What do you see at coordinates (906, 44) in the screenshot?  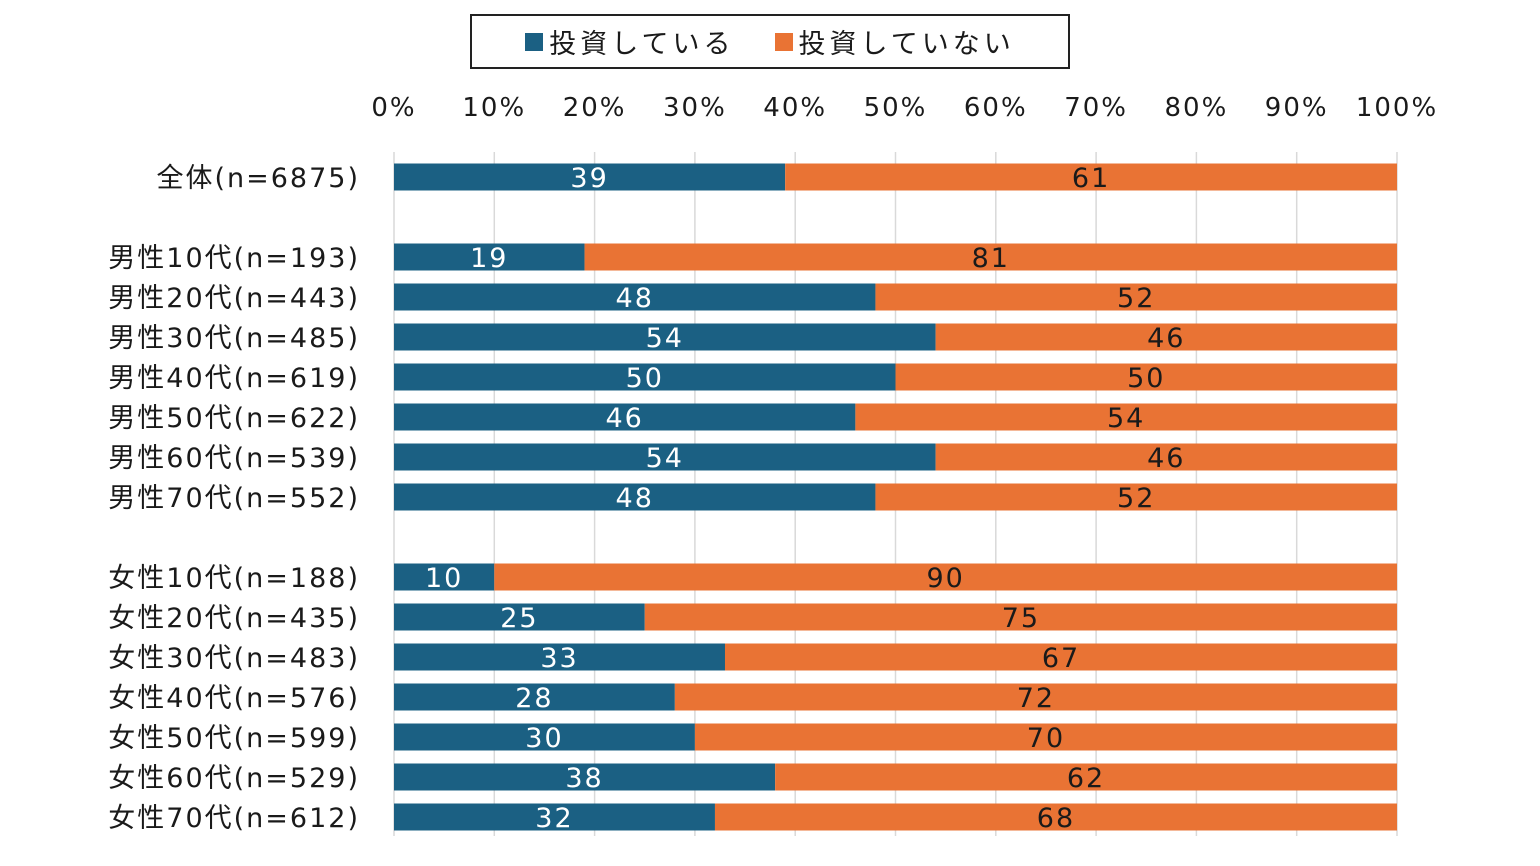 I see `legend-label-not-investing: 投資していない` at bounding box center [906, 44].